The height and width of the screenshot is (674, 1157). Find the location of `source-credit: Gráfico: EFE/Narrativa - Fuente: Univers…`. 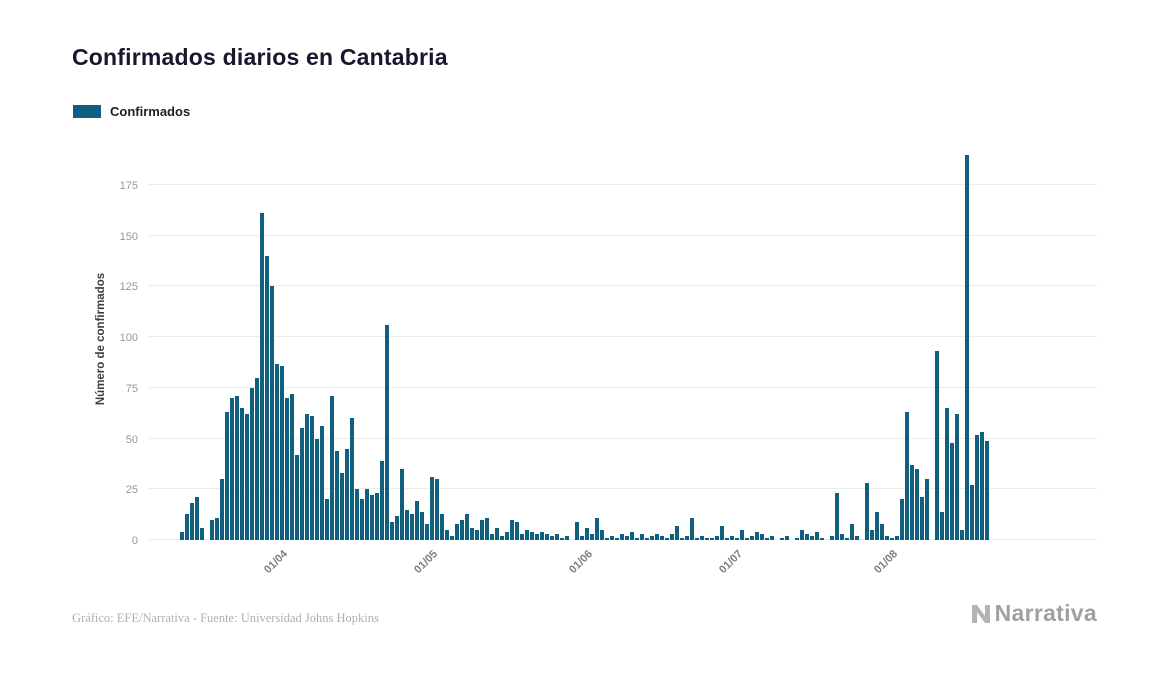

source-credit: Gráfico: EFE/Narrativa - Fuente: Univers… is located at coordinates (225, 618).